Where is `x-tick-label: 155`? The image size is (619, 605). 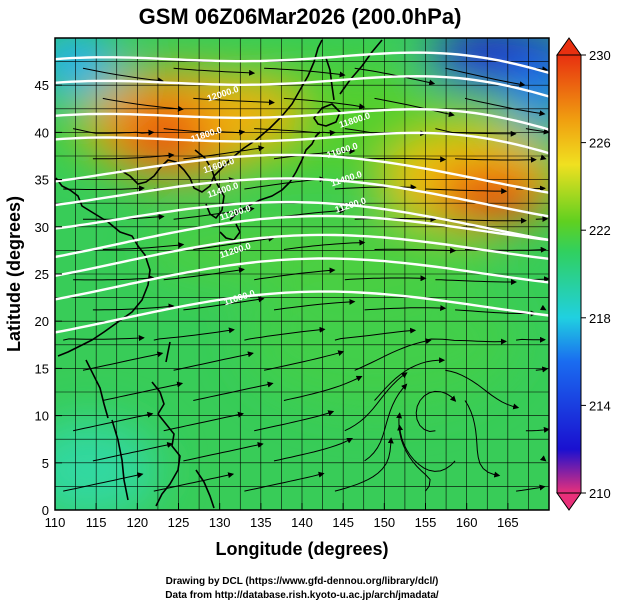
x-tick-label: 155 is located at coordinates (426, 522).